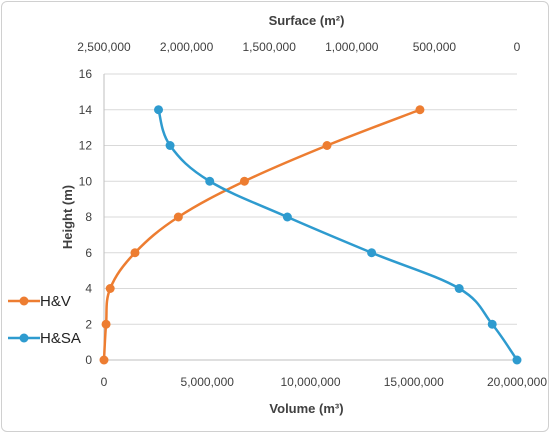 This screenshot has height=433, width=550. Describe the element at coordinates (187, 47) in the screenshot. I see `x-top-tick-label: 2,000,000` at that location.